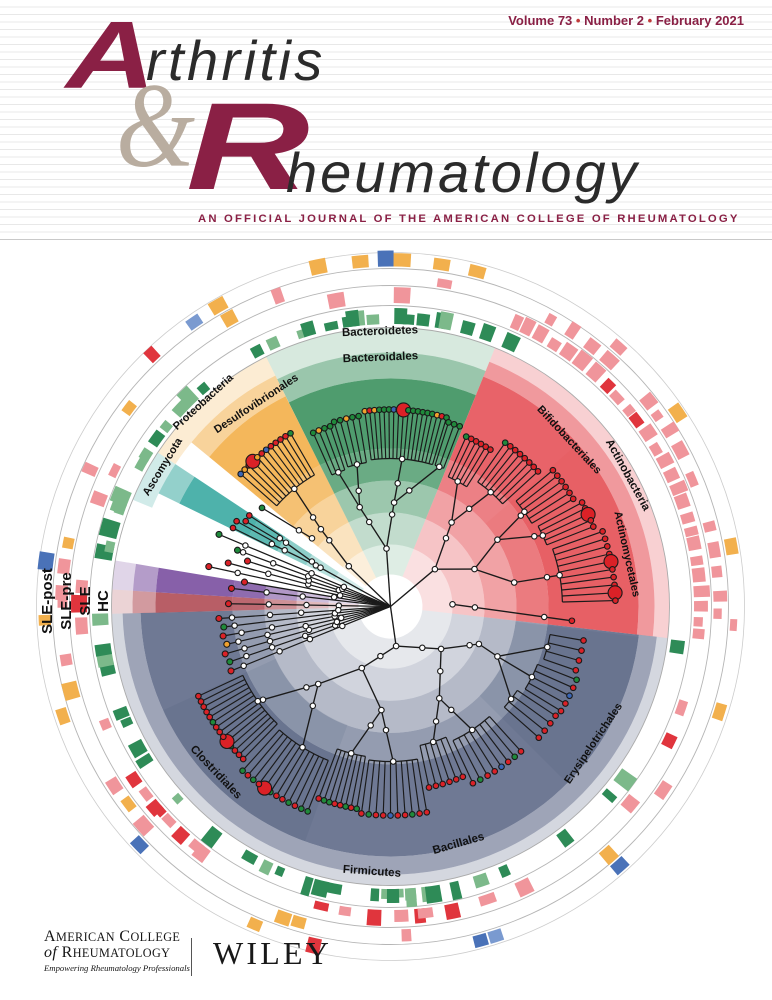  What do you see at coordinates (381, 357) in the screenshot?
I see `svg-text: Bacteroidales` at bounding box center [381, 357].